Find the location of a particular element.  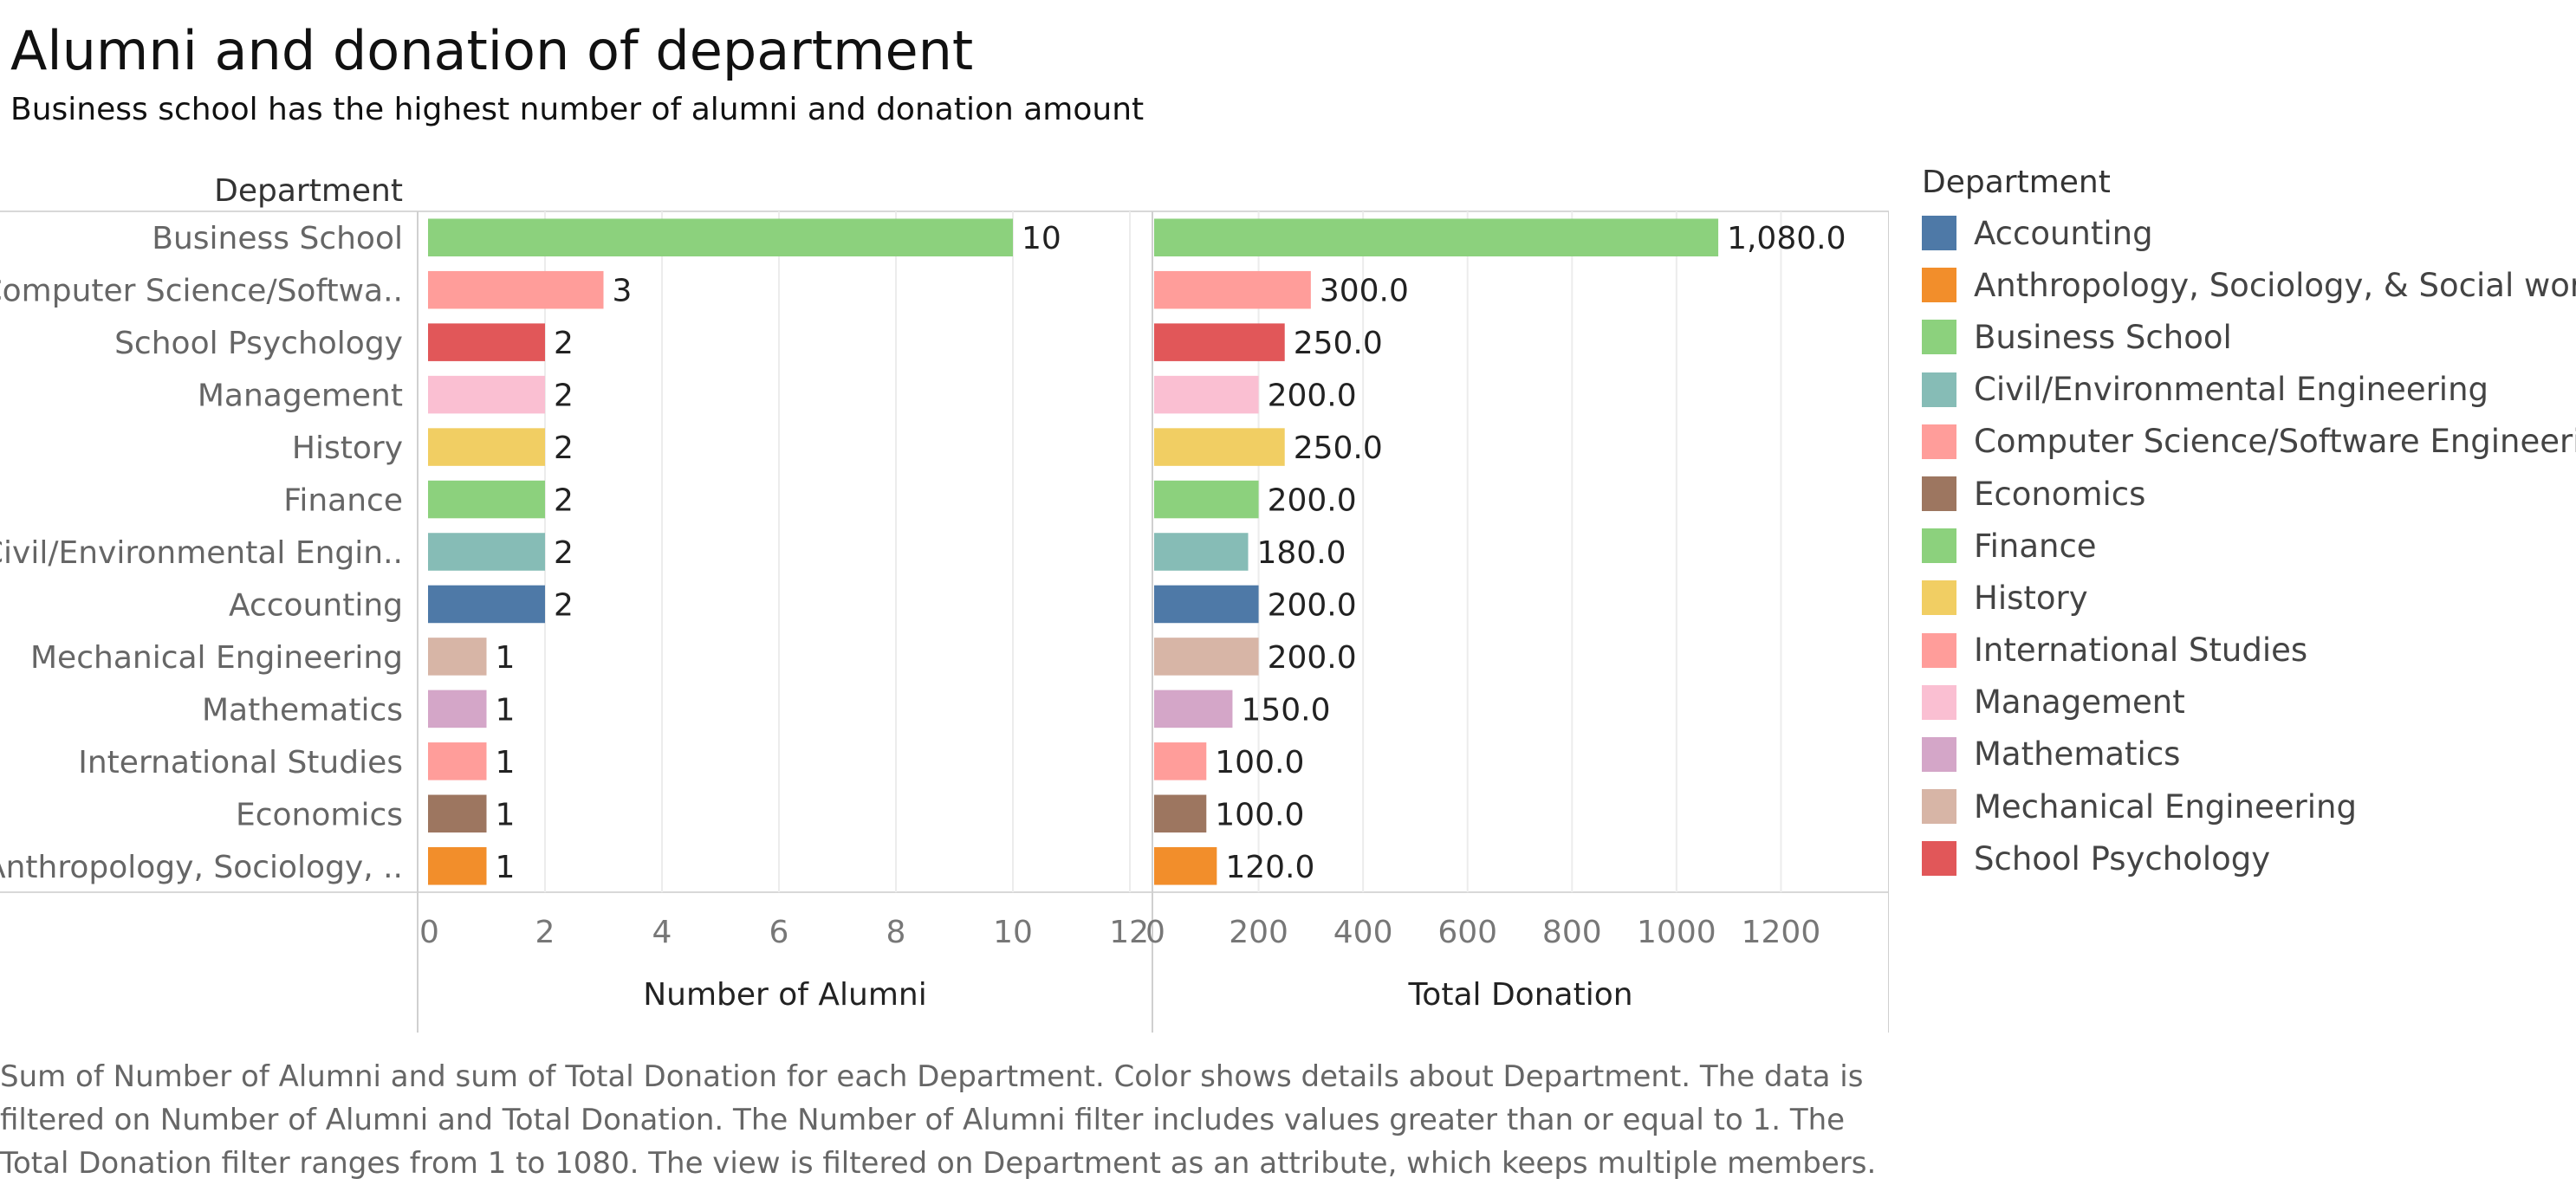

legend-item: Finance is located at coordinates (2247, 546).